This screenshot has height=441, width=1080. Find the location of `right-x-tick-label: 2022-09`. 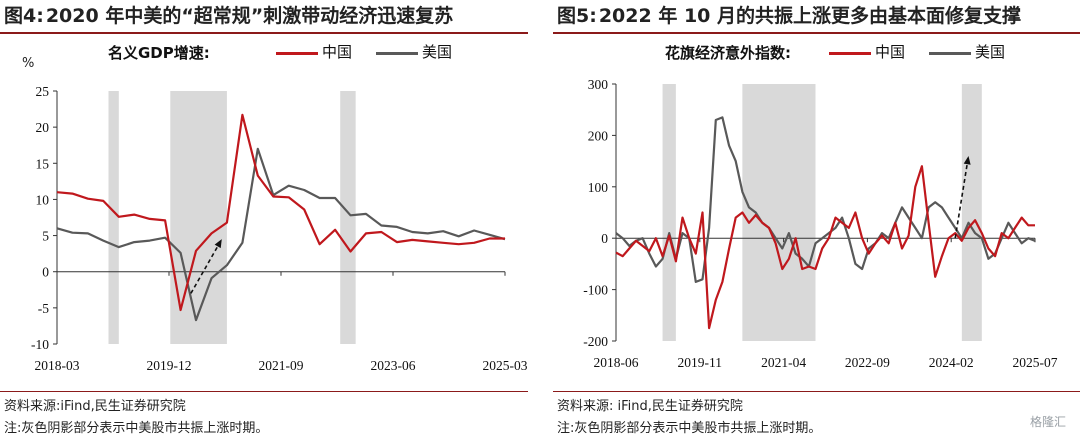

right-x-tick-label: 2022-09 is located at coordinates (867, 362).